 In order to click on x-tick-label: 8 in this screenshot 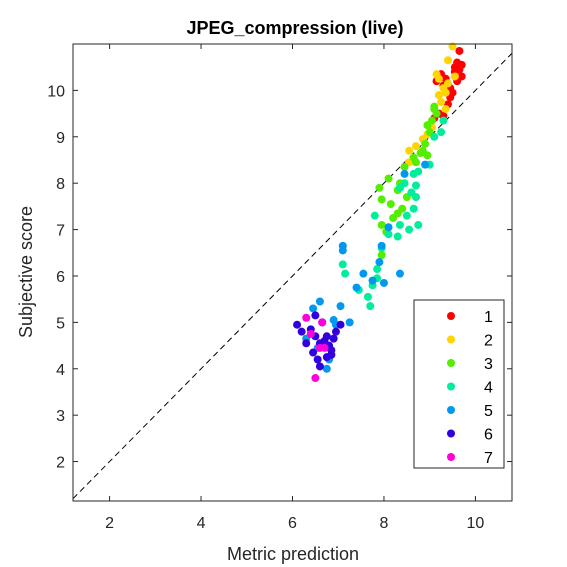, I will do `click(384, 523)`.